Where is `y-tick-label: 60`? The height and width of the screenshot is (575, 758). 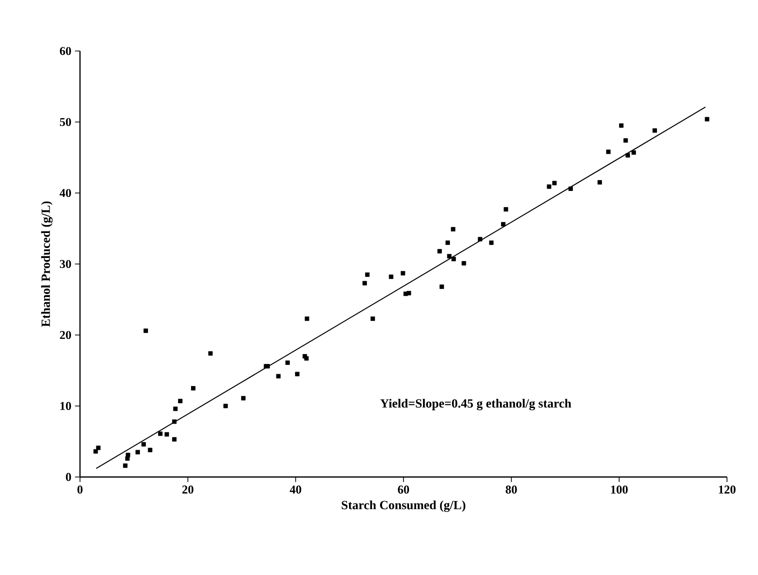
y-tick-label: 60 is located at coordinates (66, 51).